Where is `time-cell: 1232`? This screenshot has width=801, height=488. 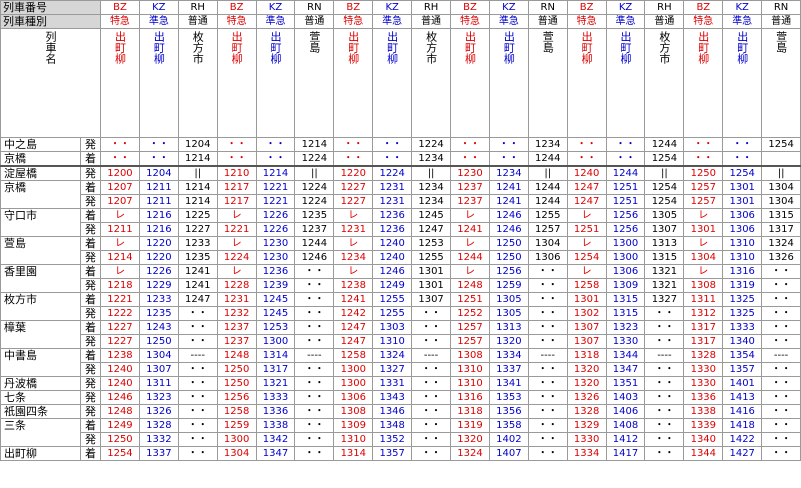
time-cell: 1232 is located at coordinates (236, 313).